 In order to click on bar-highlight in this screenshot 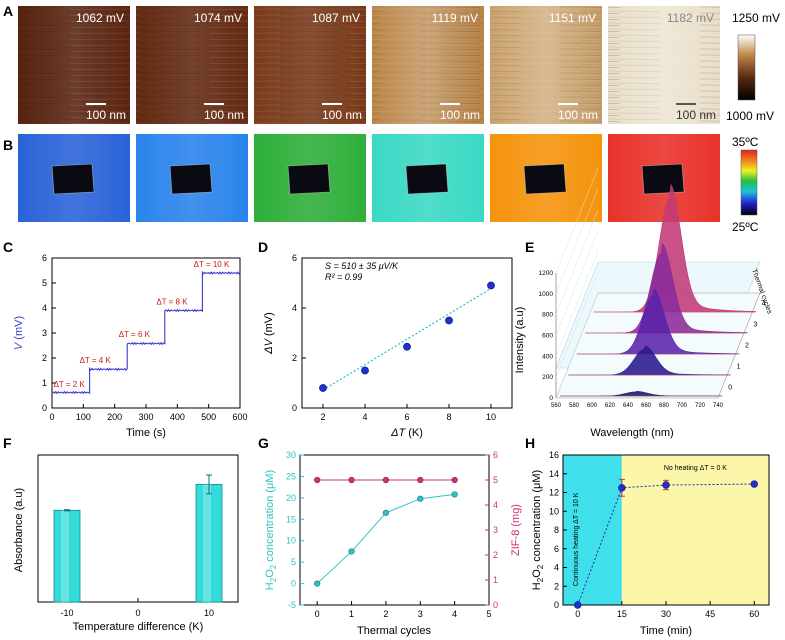, I will do `click(65, 556)`.